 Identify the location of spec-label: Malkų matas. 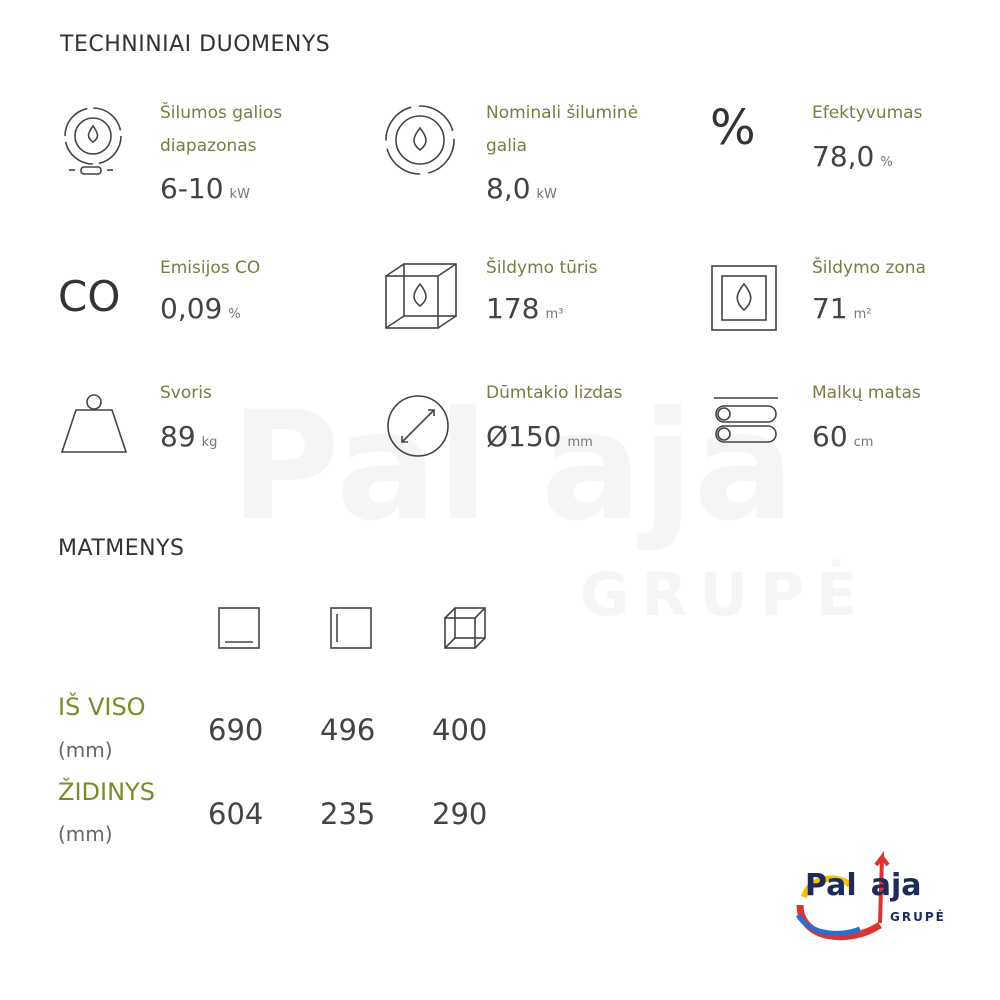
(866, 393).